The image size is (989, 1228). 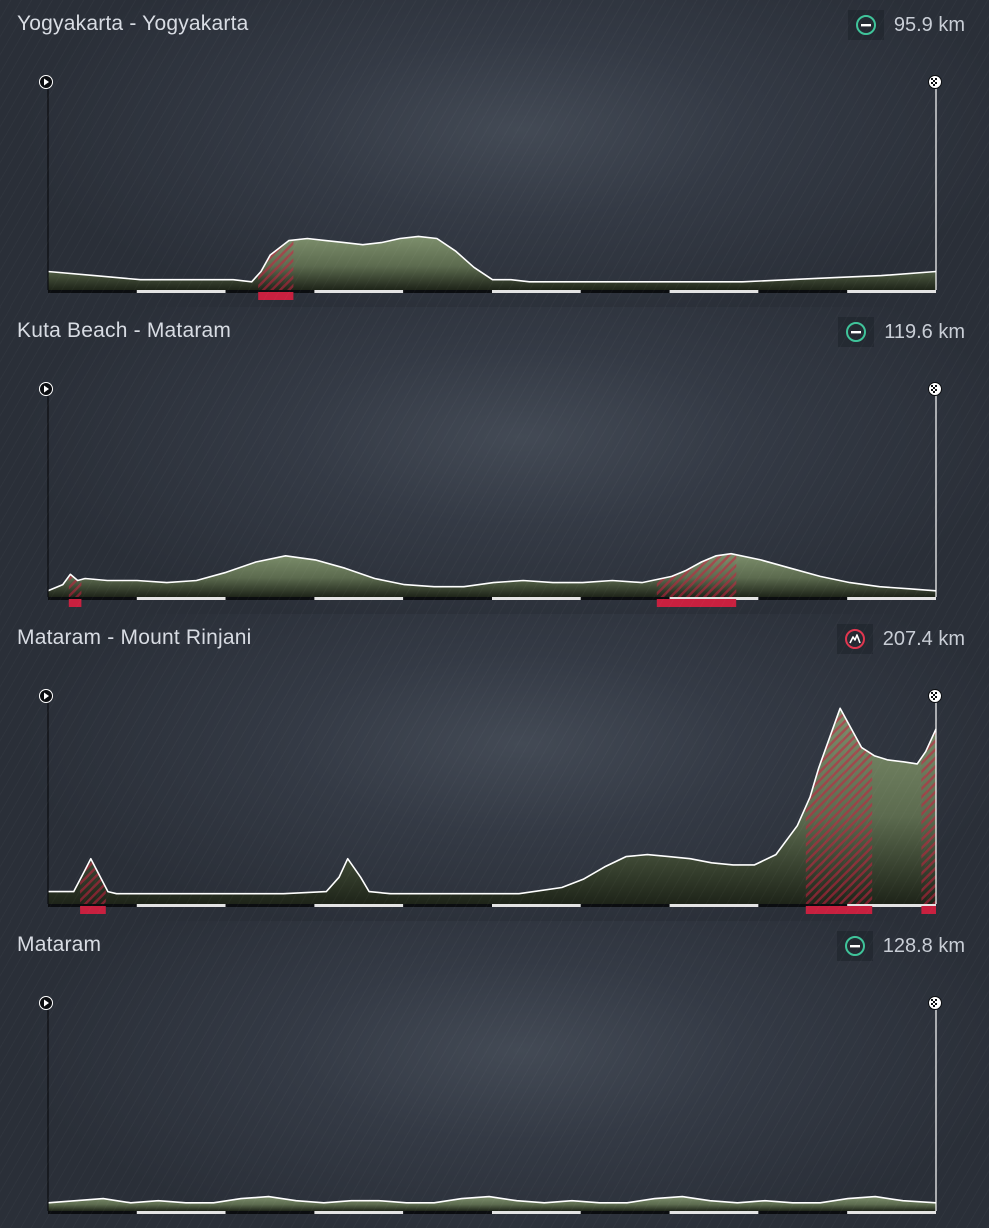 I want to click on distance-label: 128.8 km, so click(x=923, y=945).